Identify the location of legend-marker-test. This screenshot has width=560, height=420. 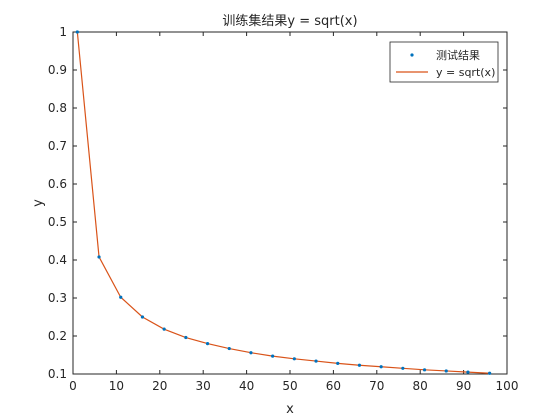
(412, 55).